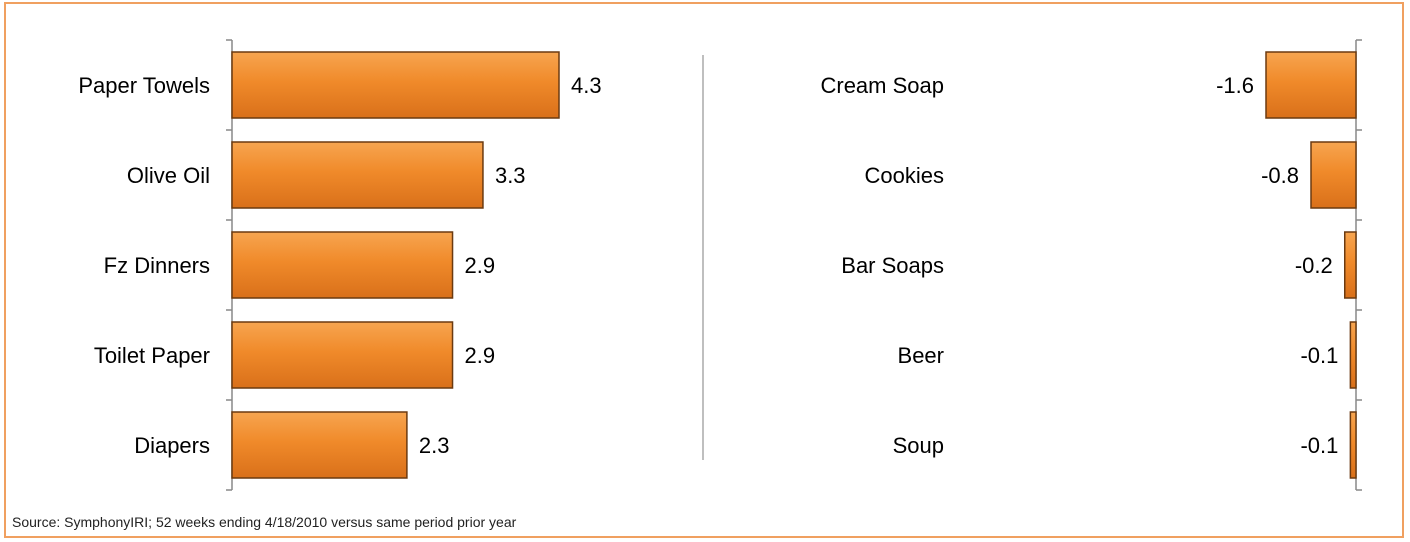 The height and width of the screenshot is (542, 1410). What do you see at coordinates (1350, 265) in the screenshot?
I see `bar-bar-soaps` at bounding box center [1350, 265].